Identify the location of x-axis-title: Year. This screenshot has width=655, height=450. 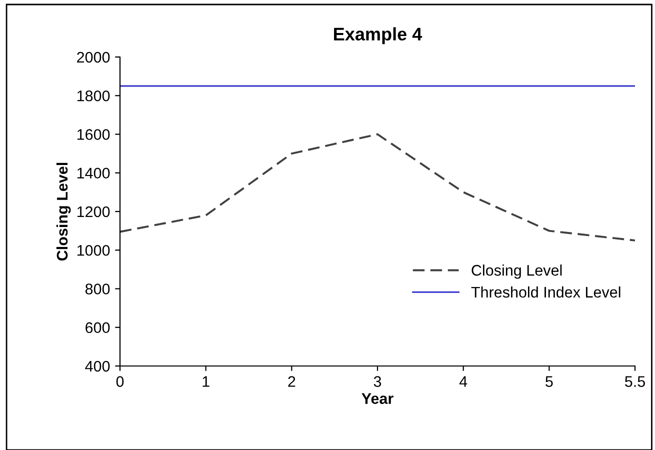
(378, 398).